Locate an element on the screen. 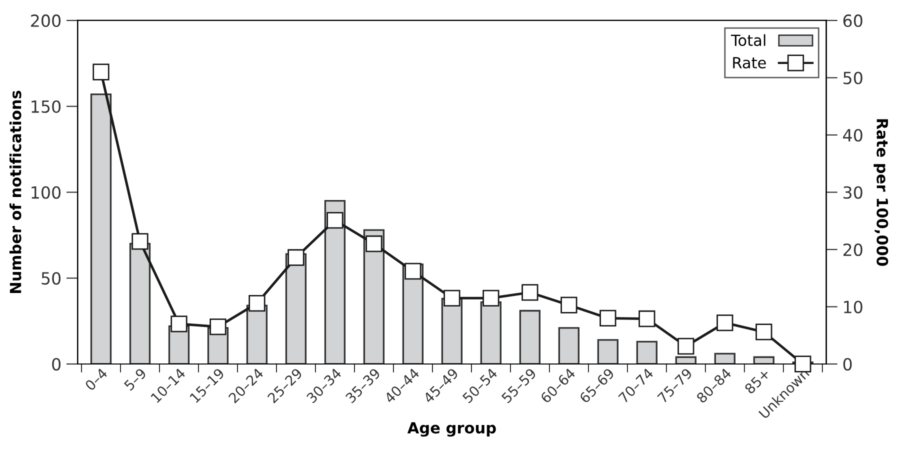 This screenshot has height=455, width=913. y2-tick-label: 30 is located at coordinates (853, 192).